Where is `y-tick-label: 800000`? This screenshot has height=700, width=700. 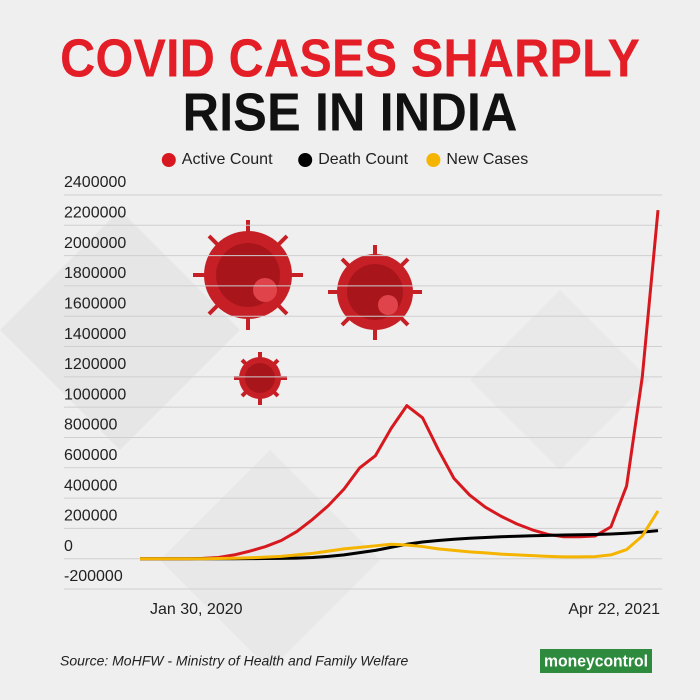 y-tick-label: 800000 is located at coordinates (90, 425).